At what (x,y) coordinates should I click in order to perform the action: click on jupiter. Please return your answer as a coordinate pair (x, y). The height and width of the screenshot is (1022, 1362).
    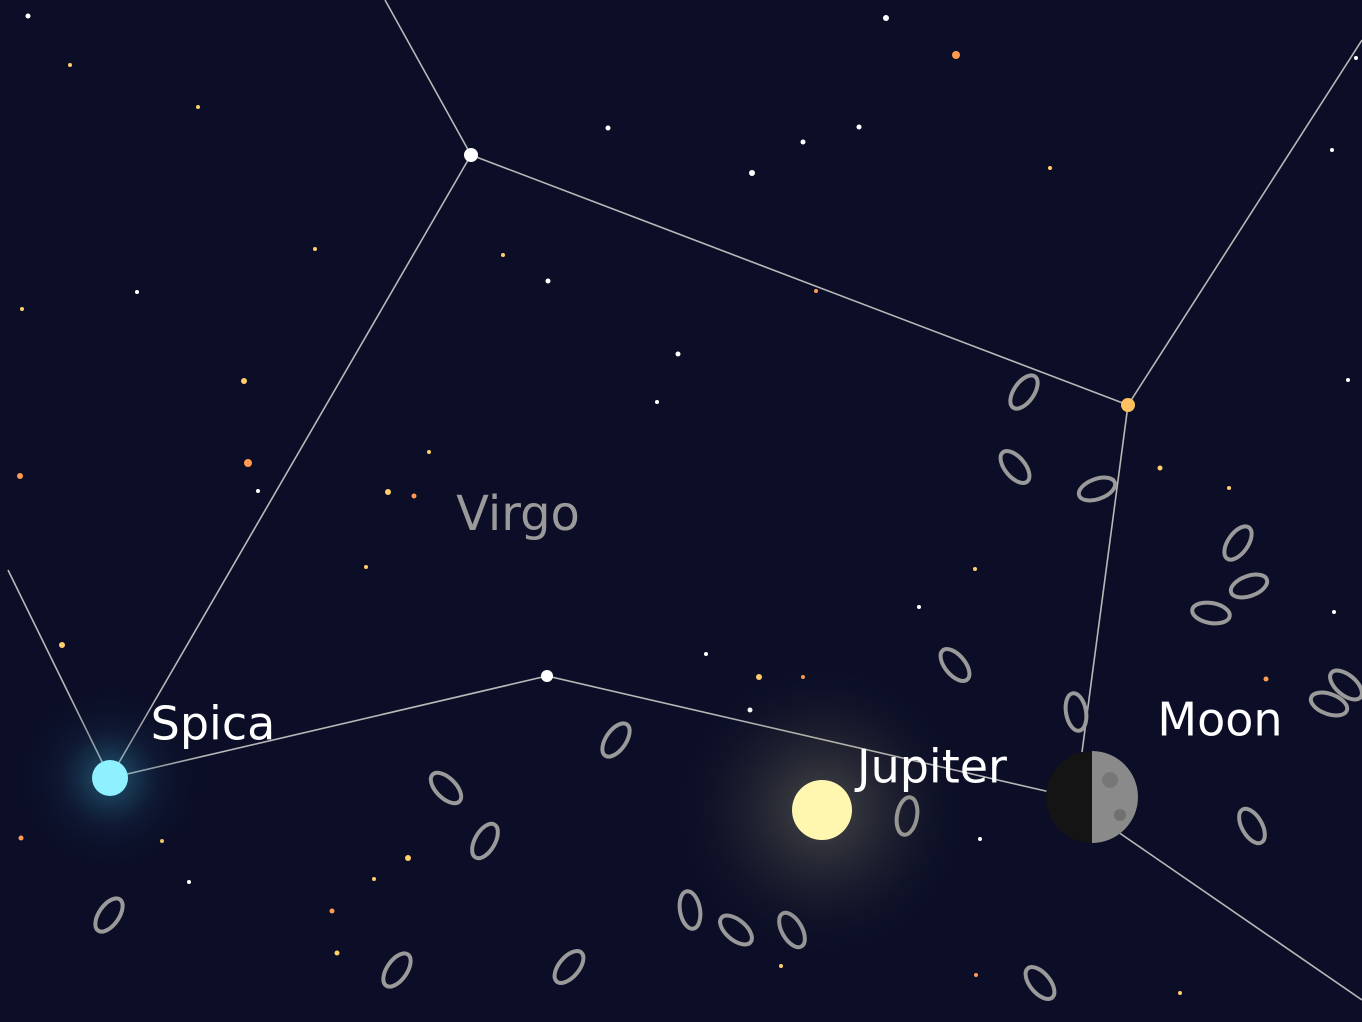
    Looking at the image, I should click on (822, 810).